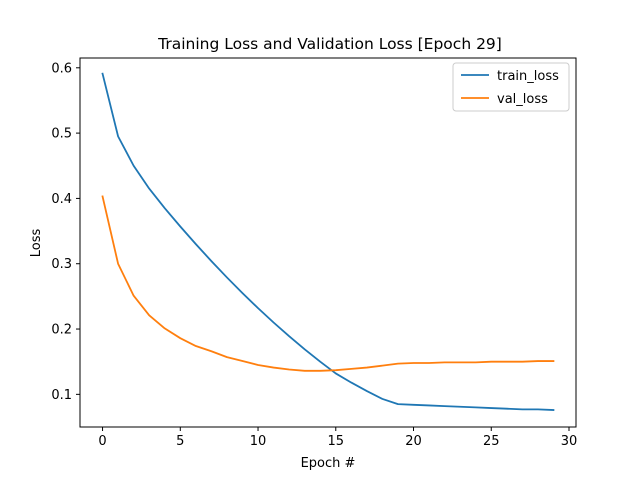 The width and height of the screenshot is (640, 480). Describe the element at coordinates (36, 243) in the screenshot. I see `y-axis-label: Loss` at that location.